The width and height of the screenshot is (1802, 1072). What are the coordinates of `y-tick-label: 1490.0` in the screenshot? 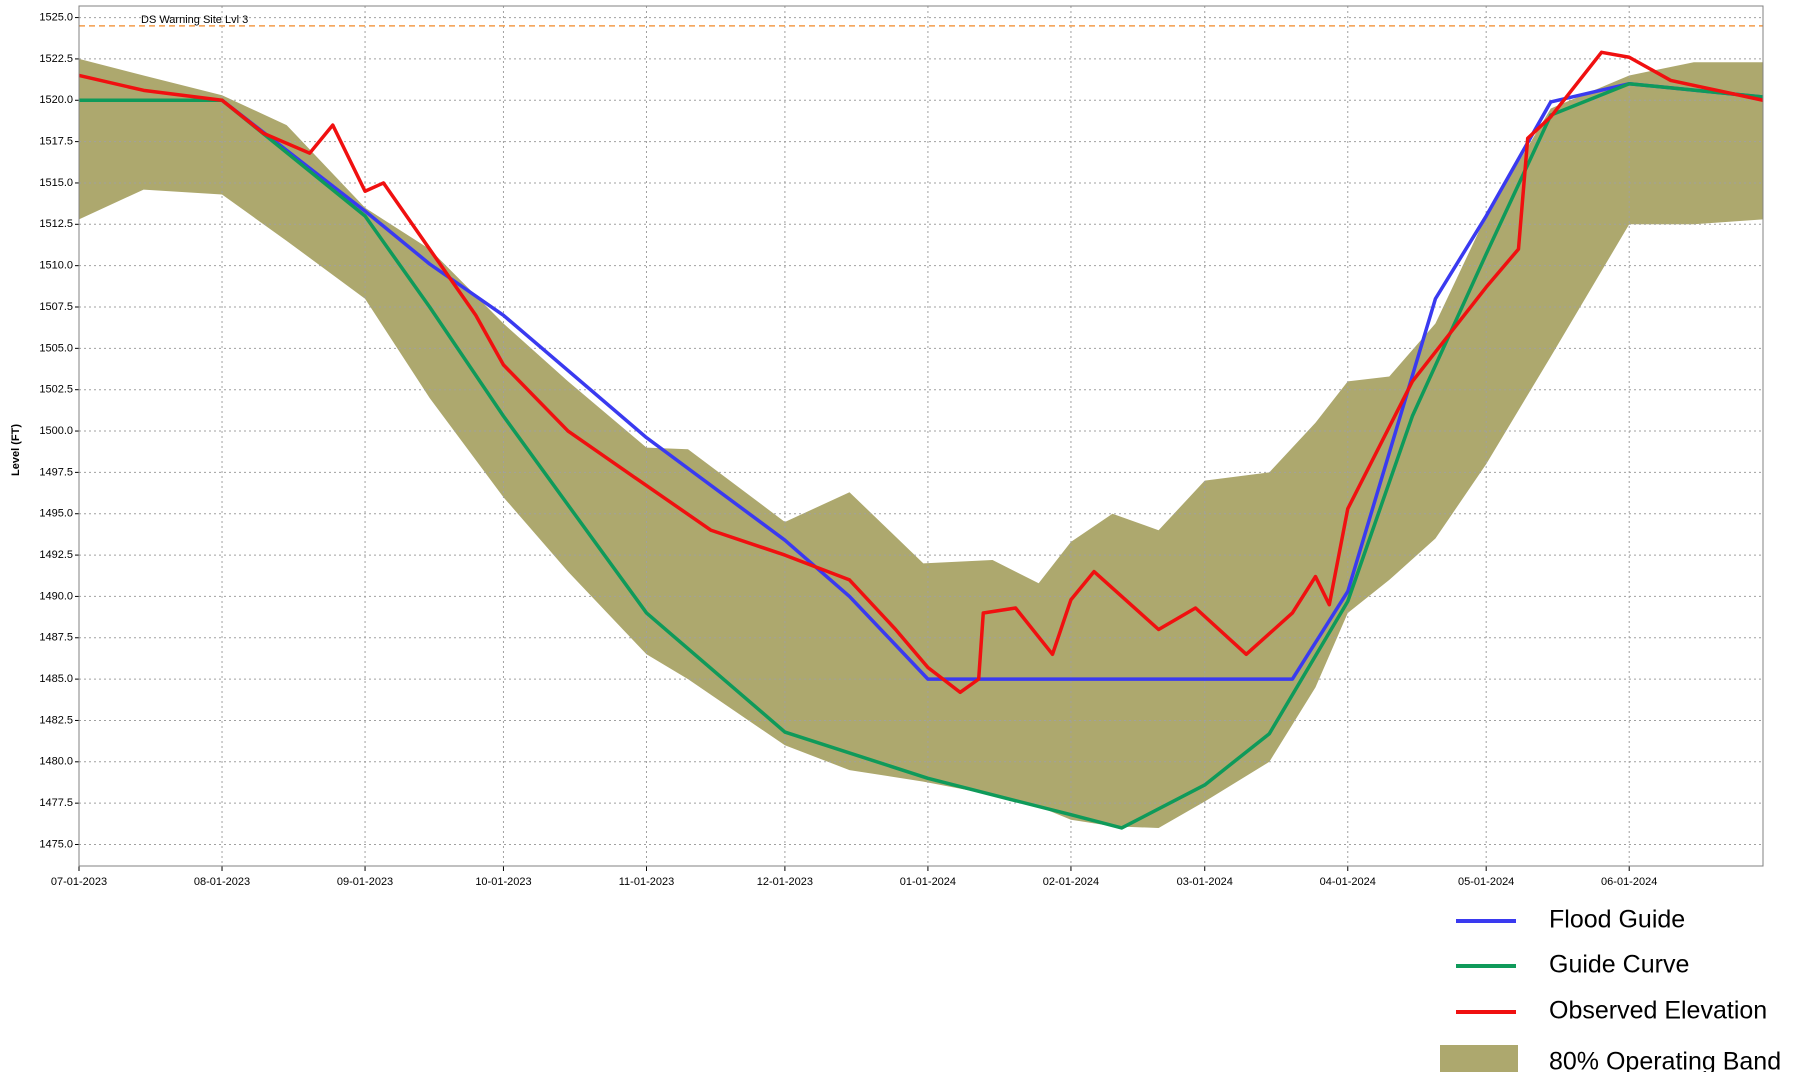 It's located at (56, 596).